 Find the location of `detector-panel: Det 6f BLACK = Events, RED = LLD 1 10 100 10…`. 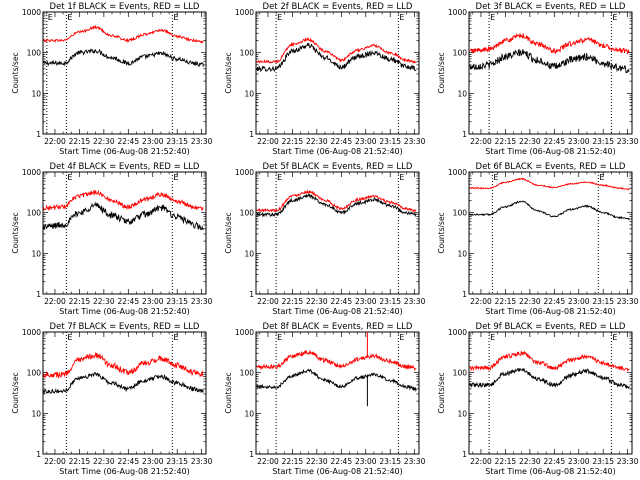

detector-panel: Det 6f BLACK = Events, RED = LLD 1 10 100 10… is located at coordinates (538, 239).